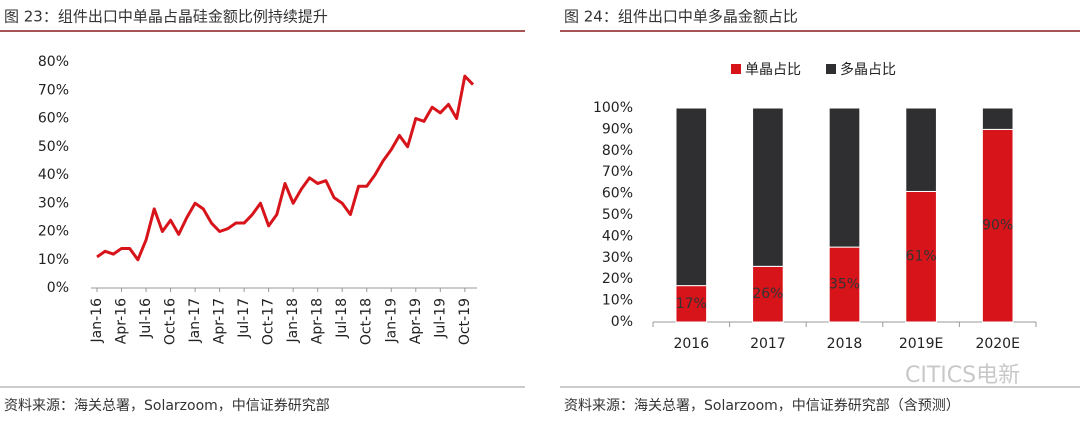 The width and height of the screenshot is (1080, 422). I want to click on chart-title: 图 24：组件出口中单多晶金额占比, so click(681, 17).